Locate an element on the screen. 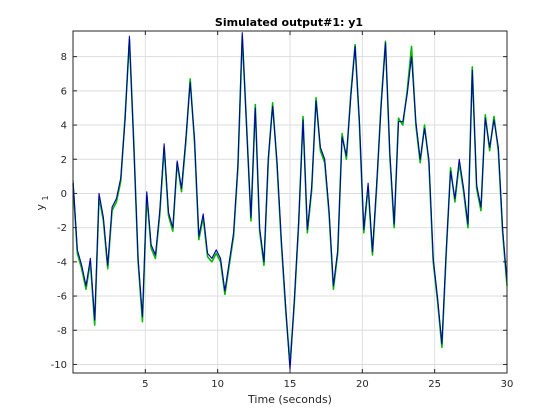 The width and height of the screenshot is (560, 420). y-axis-label-main: y is located at coordinates (40, 207).